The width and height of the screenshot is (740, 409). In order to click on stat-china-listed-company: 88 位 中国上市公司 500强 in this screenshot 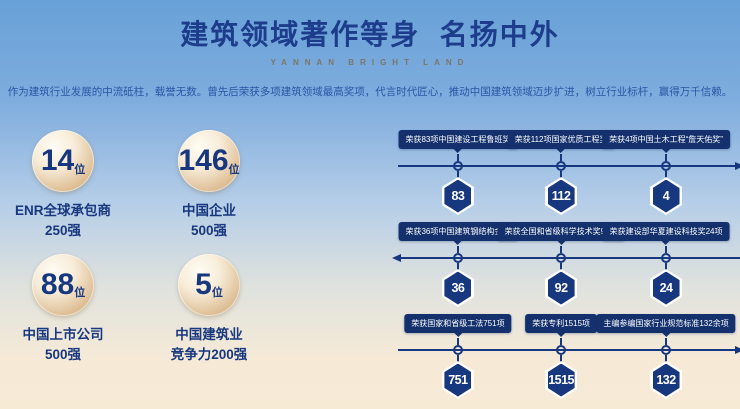, I will do `click(66, 309)`.